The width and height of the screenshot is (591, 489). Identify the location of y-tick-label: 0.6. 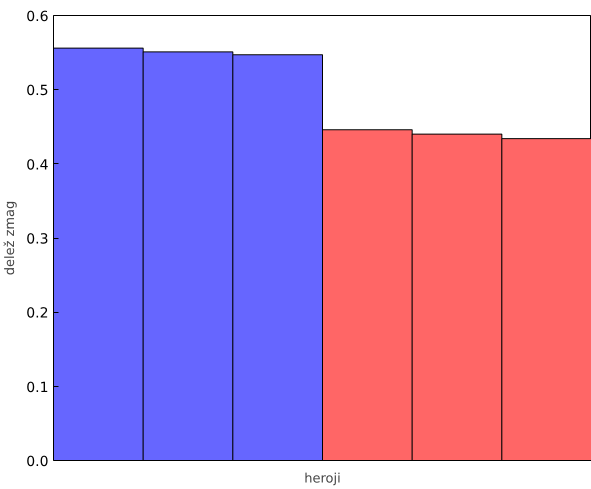
(37, 17).